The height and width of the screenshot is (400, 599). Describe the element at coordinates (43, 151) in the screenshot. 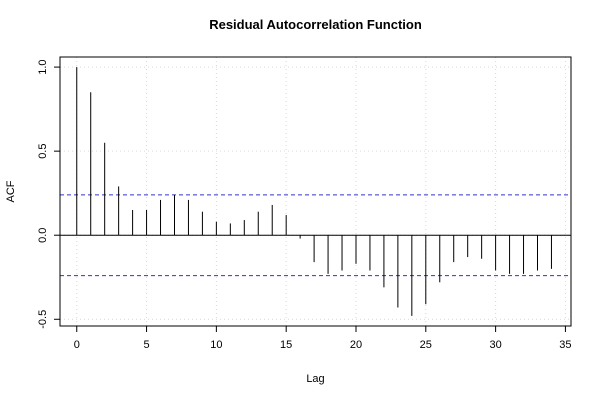

I see `y-tick-label-2: 0.5` at that location.